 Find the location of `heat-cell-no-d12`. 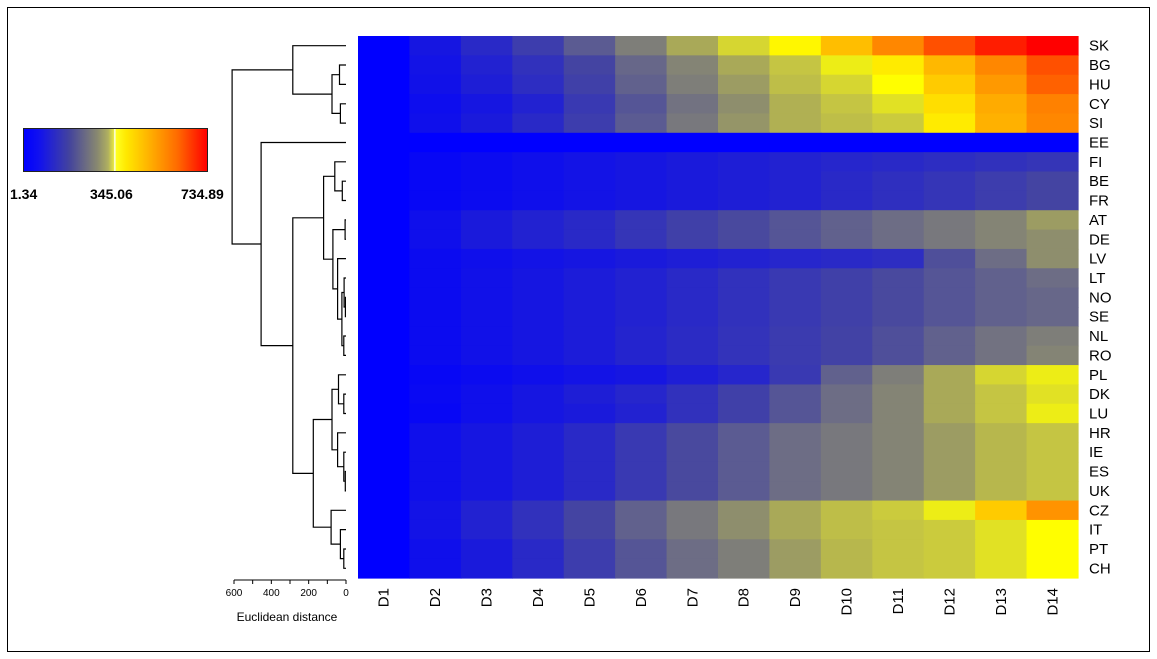

heat-cell-no-d12 is located at coordinates (949, 297).